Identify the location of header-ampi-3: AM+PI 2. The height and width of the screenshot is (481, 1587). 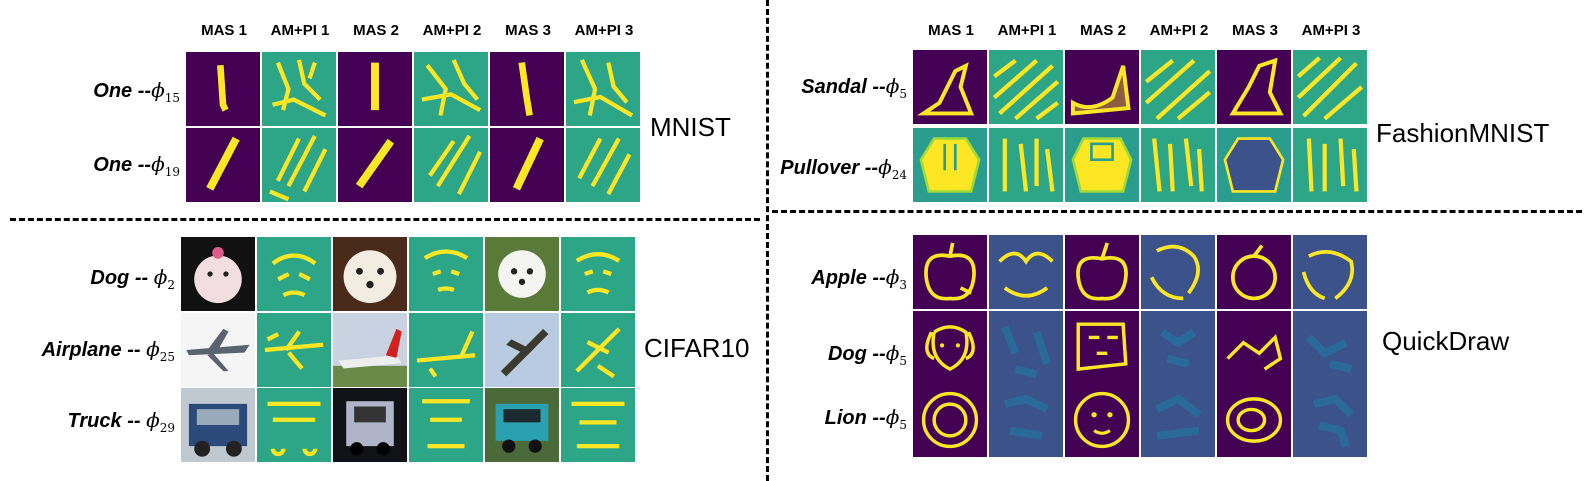
(1179, 30).